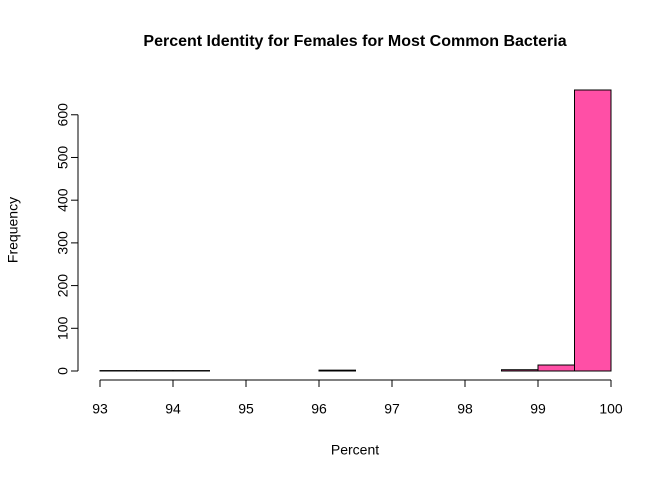 The width and height of the screenshot is (672, 480). I want to click on x-tick-label: 98, so click(465, 409).